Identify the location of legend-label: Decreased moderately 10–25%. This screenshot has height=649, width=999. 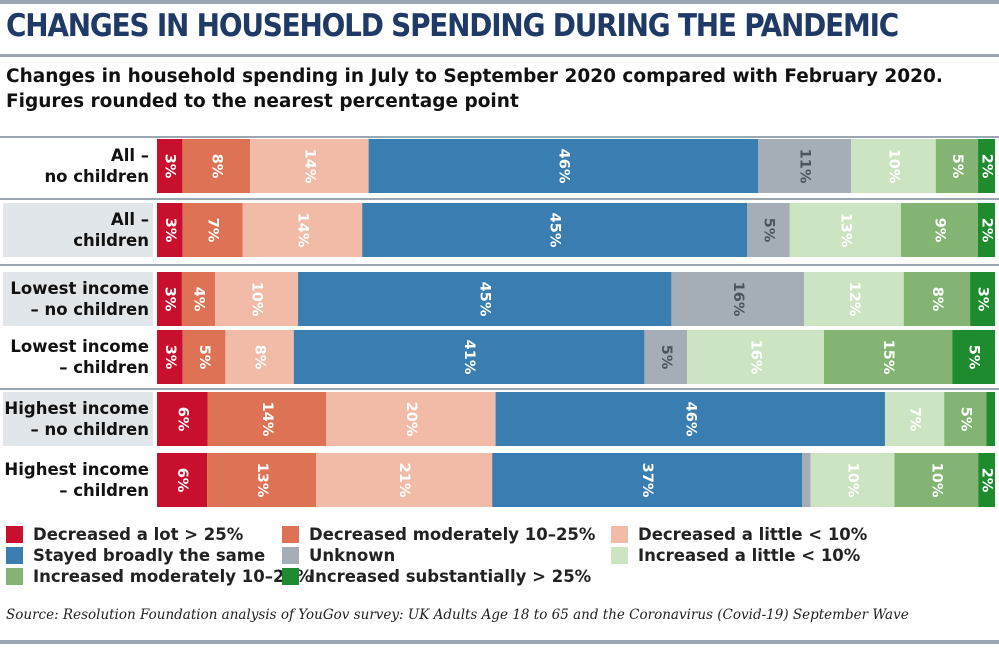
(452, 534).